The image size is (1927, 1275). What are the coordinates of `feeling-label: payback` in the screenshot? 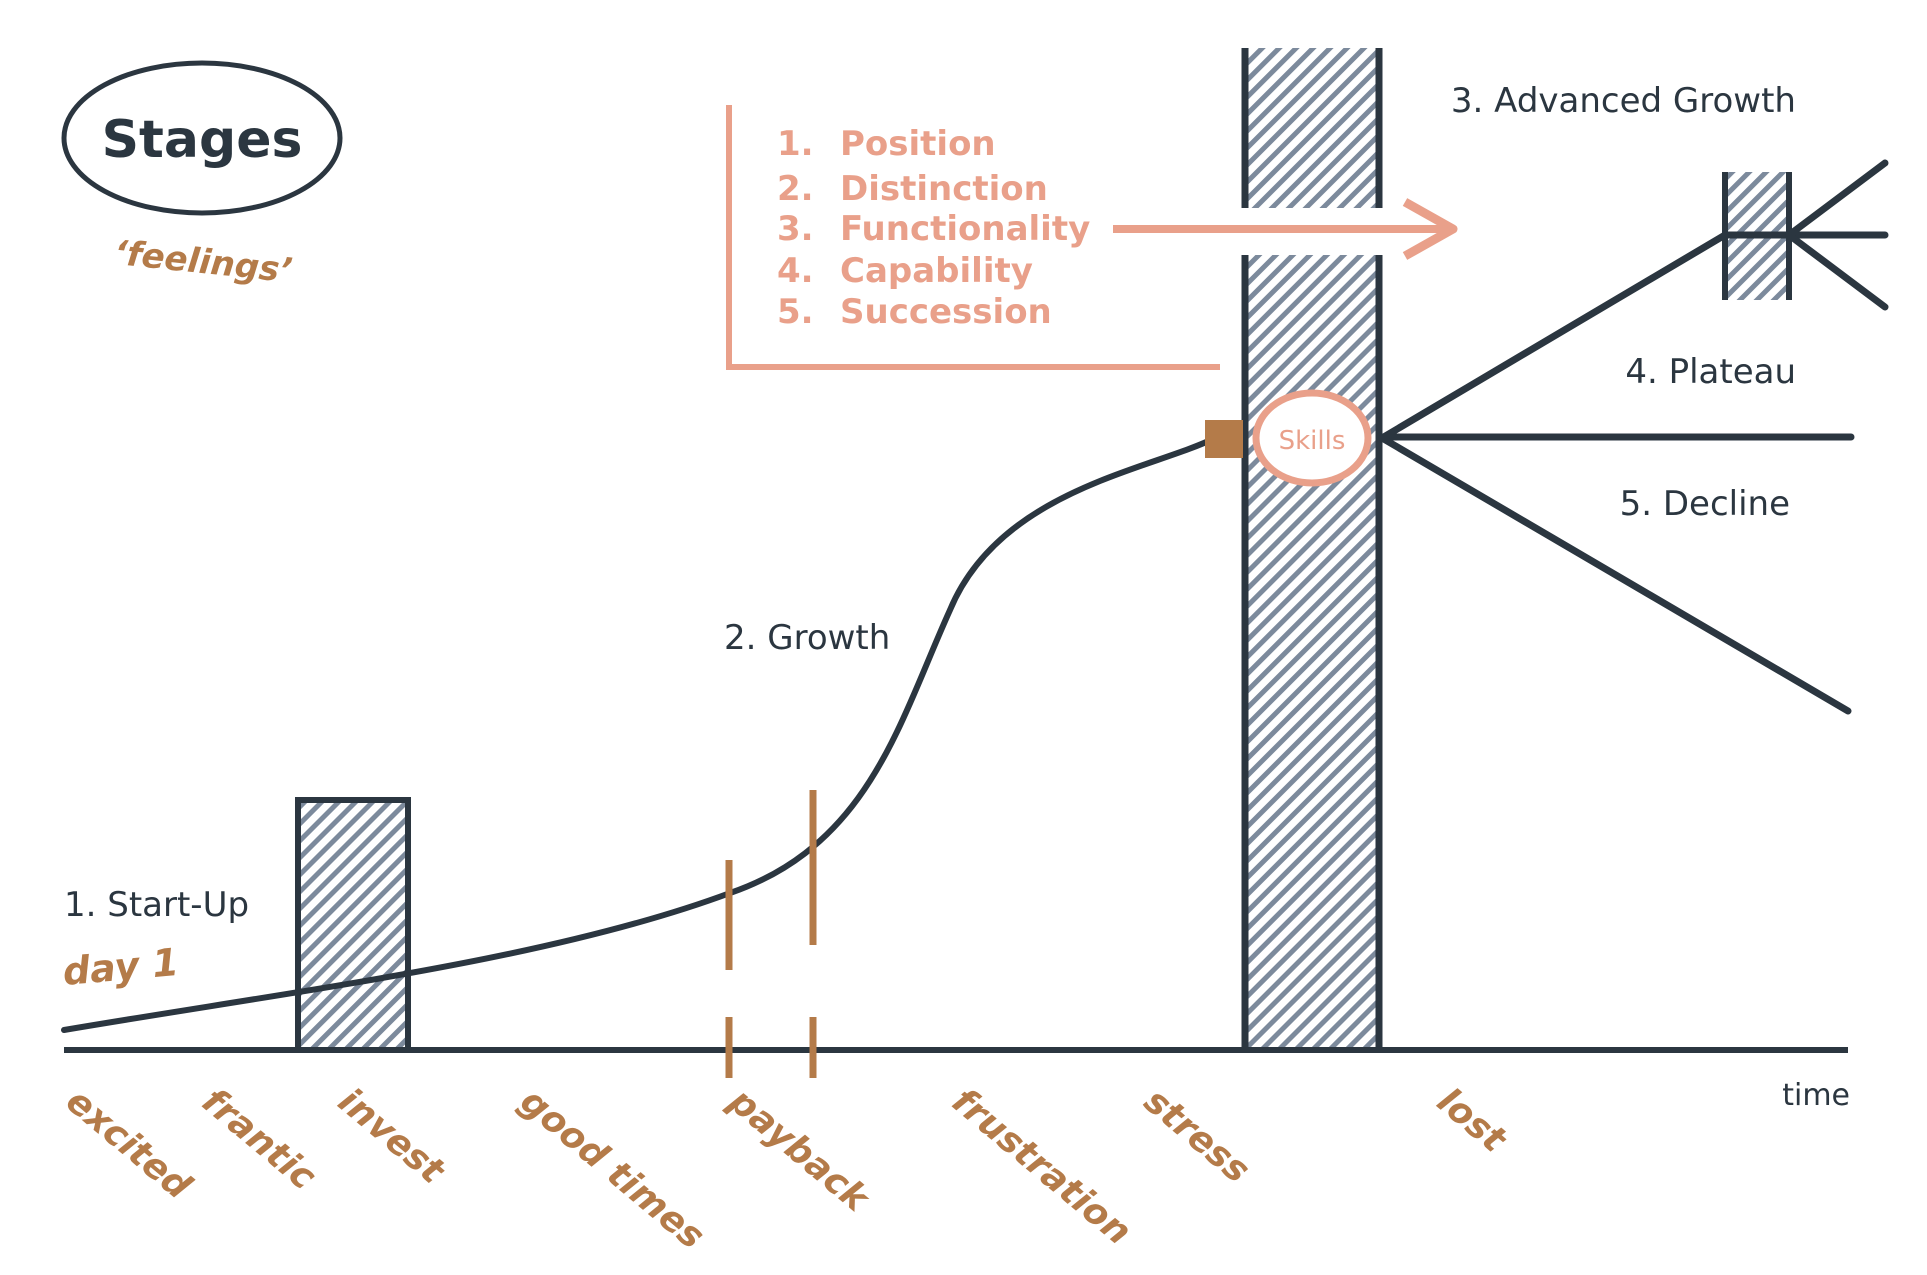 It's located at (798, 1150).